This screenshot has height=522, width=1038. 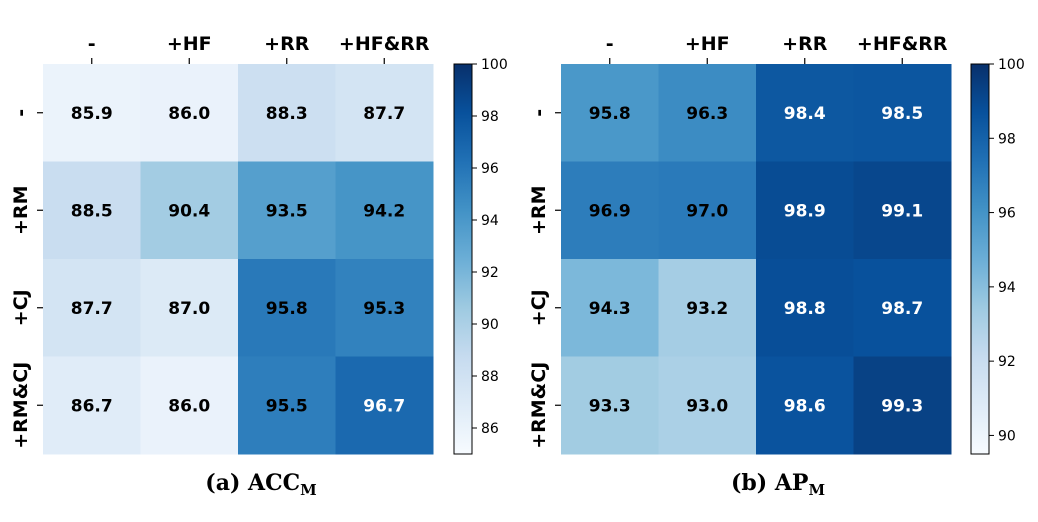 I want to click on cell-value-r0-c0: 85.9, so click(x=92, y=114).